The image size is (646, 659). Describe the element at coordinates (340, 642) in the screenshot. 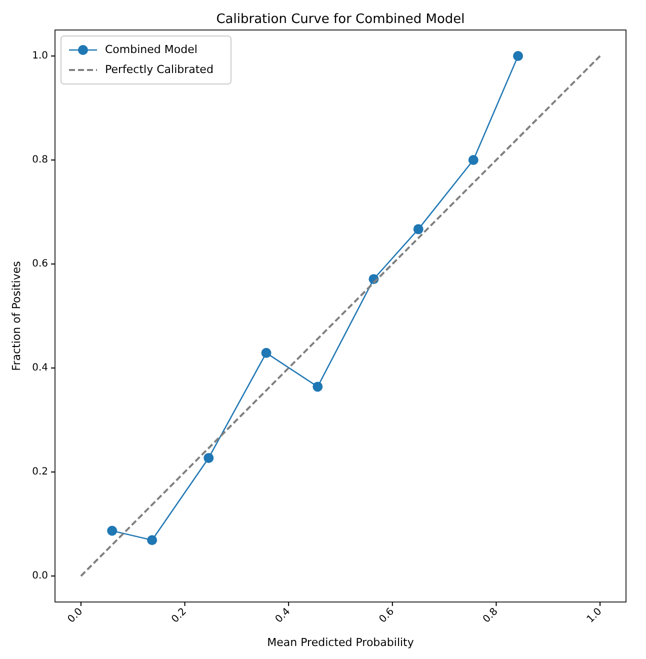

I see `x-axis-title: Mean Predicted Probability` at that location.